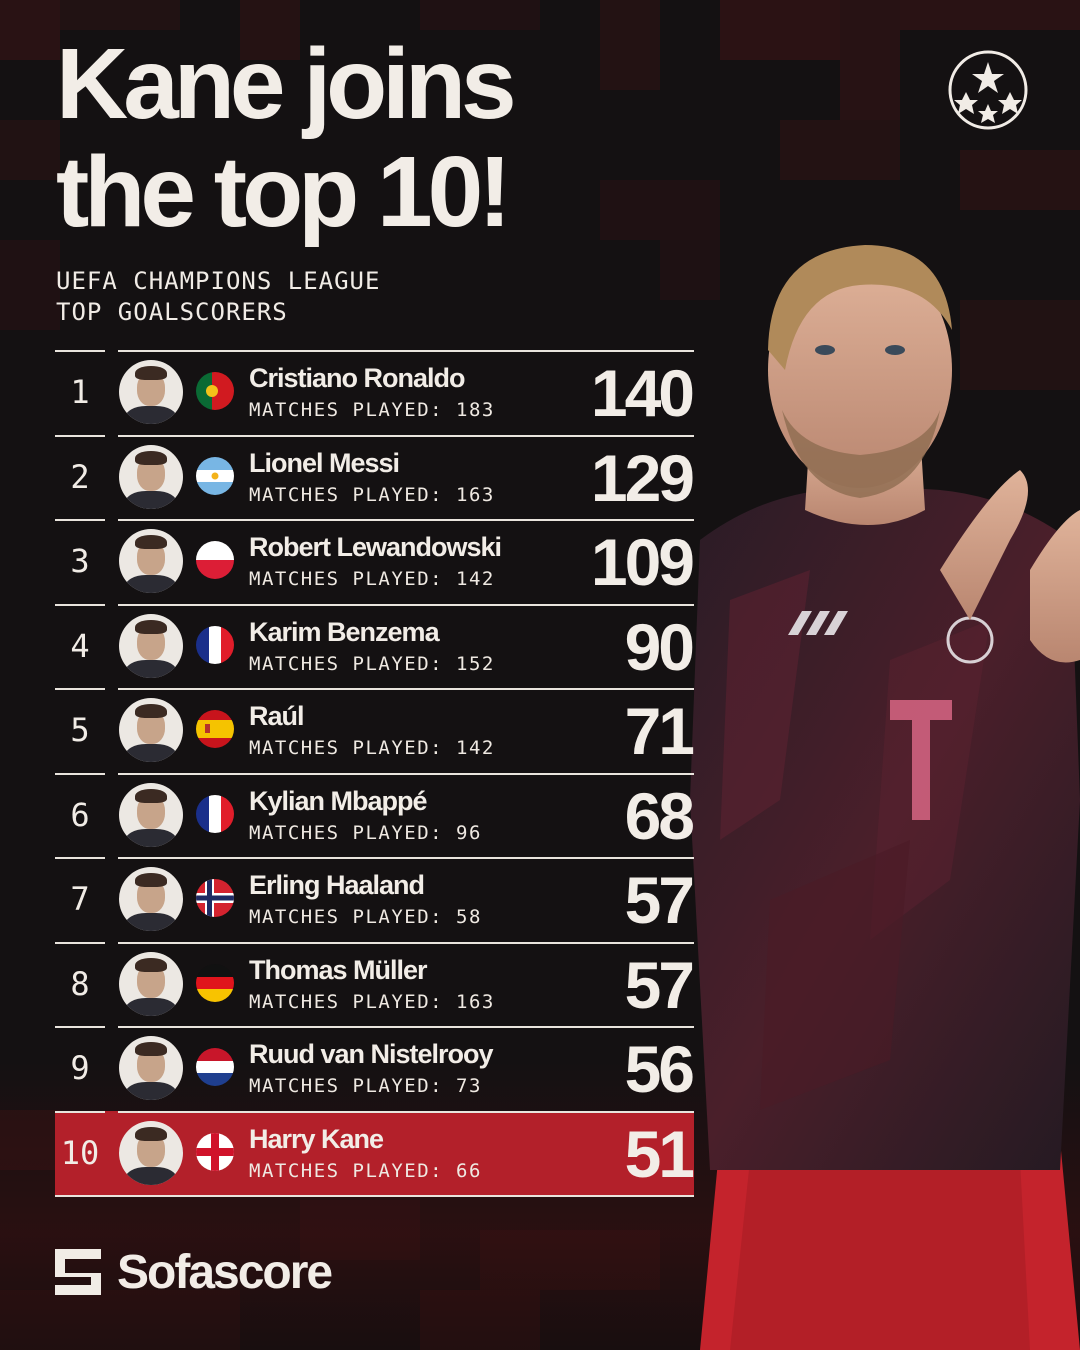 Image resolution: width=1080 pixels, height=1350 pixels. Describe the element at coordinates (286, 84) in the screenshot. I see `headline-line-1: Kane joins` at that location.